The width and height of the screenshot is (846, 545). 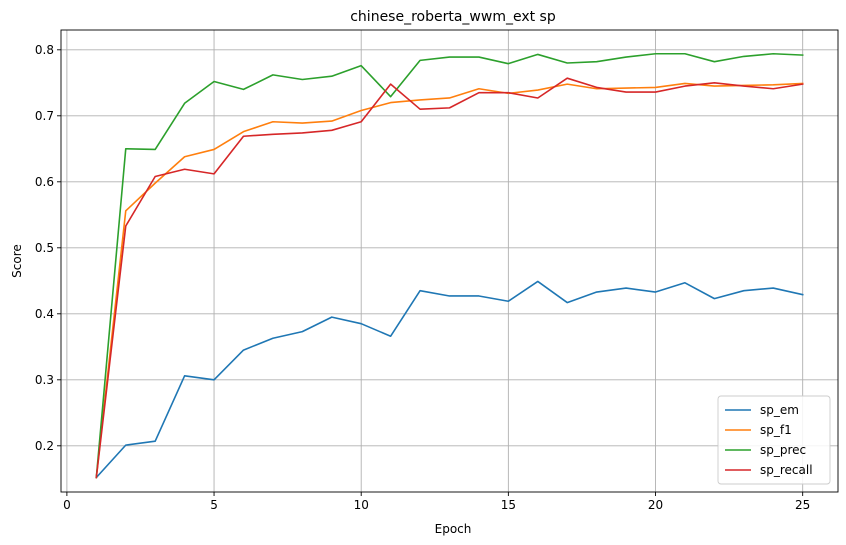 What do you see at coordinates (779, 410) in the screenshot?
I see `legend-label-sp_em: sp_em` at bounding box center [779, 410].